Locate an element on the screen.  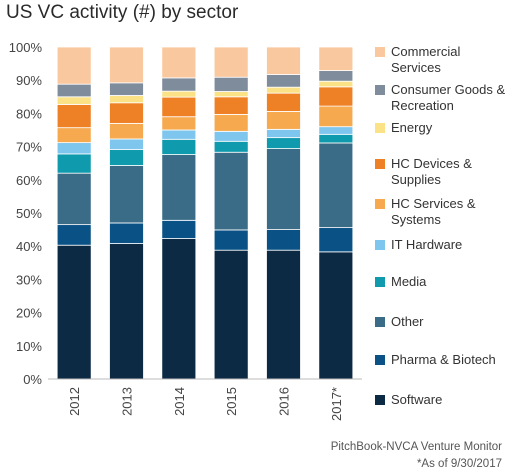
y-tick-label: 70% is located at coordinates (29, 147).